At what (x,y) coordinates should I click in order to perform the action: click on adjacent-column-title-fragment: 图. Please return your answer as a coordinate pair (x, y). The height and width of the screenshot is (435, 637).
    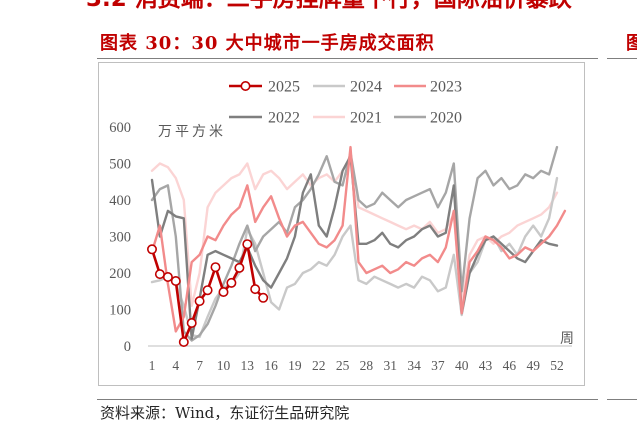
    Looking at the image, I should click on (631, 43).